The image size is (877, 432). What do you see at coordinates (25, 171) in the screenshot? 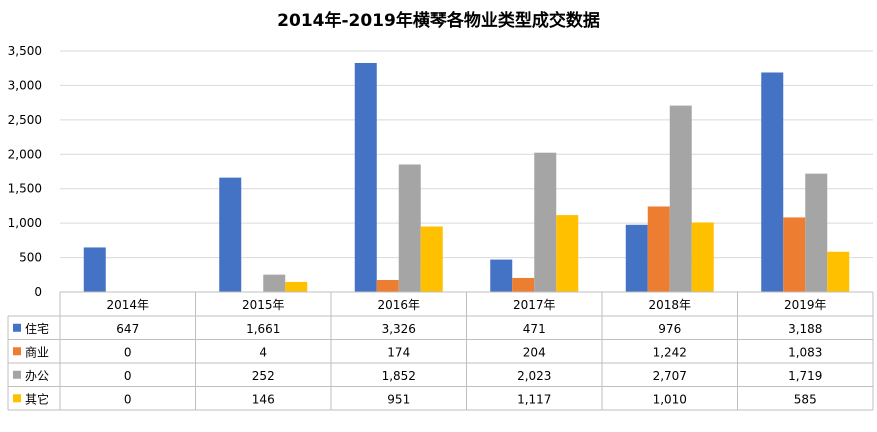
I see `y-axis-ticks: 0 500 1,000 1,500 2,000 2,500 3,000 3,500` at bounding box center [25, 171].